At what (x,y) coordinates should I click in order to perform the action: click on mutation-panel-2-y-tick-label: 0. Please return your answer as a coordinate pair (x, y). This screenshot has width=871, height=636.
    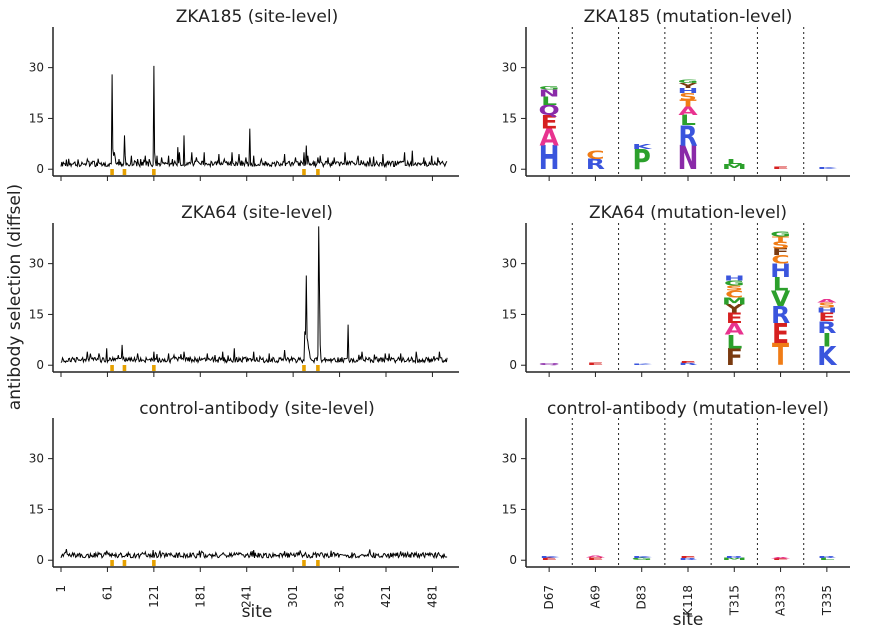
    Looking at the image, I should click on (513, 560).